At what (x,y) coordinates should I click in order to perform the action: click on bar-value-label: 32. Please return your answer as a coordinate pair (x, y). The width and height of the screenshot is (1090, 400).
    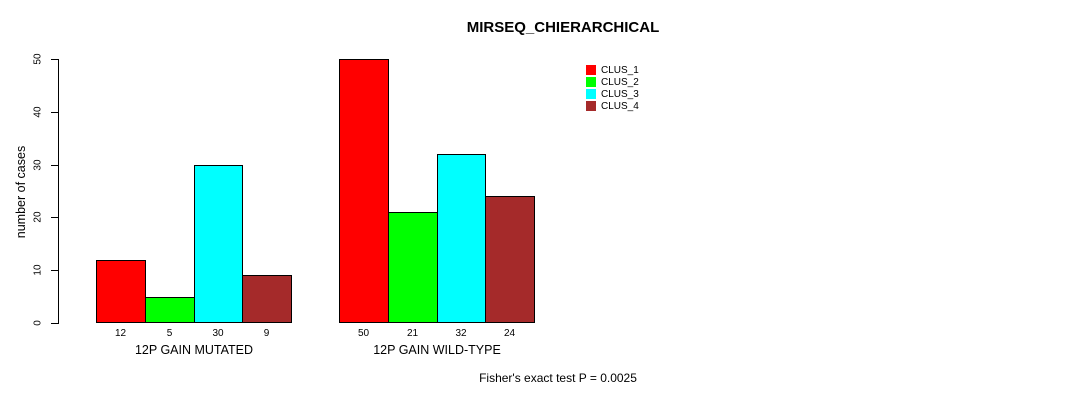
    Looking at the image, I should click on (461, 333).